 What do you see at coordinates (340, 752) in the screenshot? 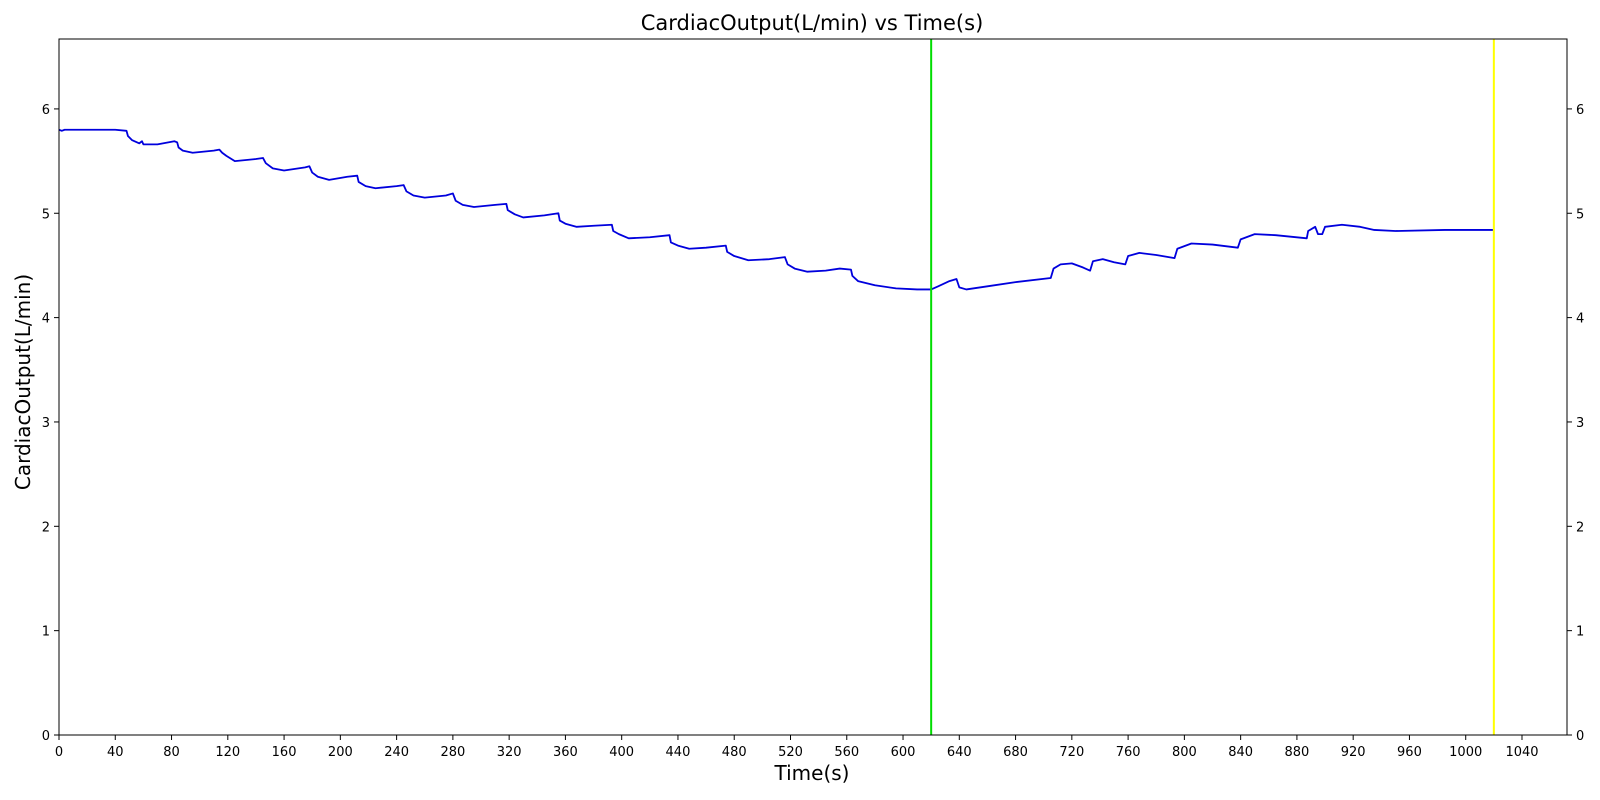
I see `x-tick-label: 200` at bounding box center [340, 752].